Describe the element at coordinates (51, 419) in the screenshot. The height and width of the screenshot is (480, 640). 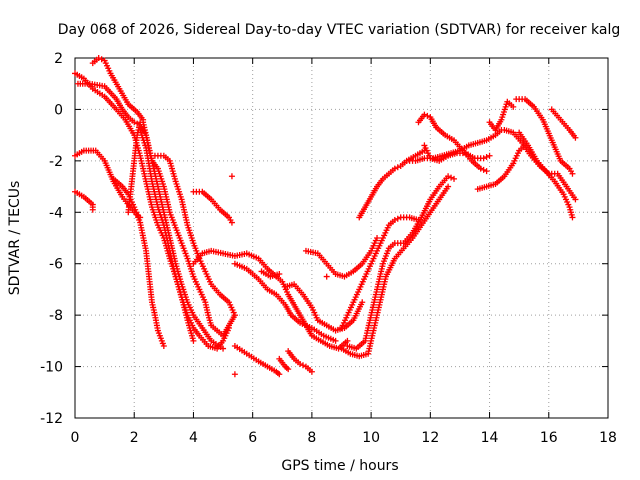
I see `y-tick-label: -12` at that location.